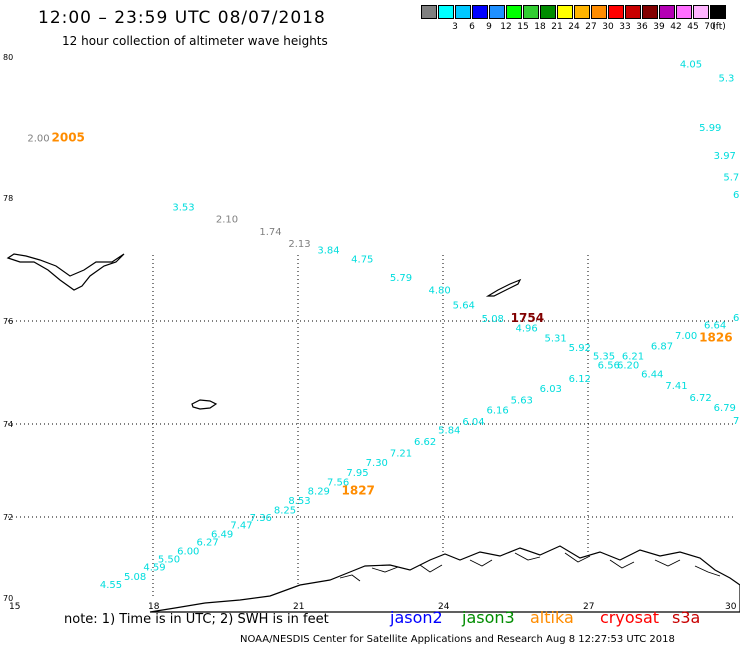 This screenshot has height=650, width=740. I want to click on swh-value: 1.74, so click(270, 232).